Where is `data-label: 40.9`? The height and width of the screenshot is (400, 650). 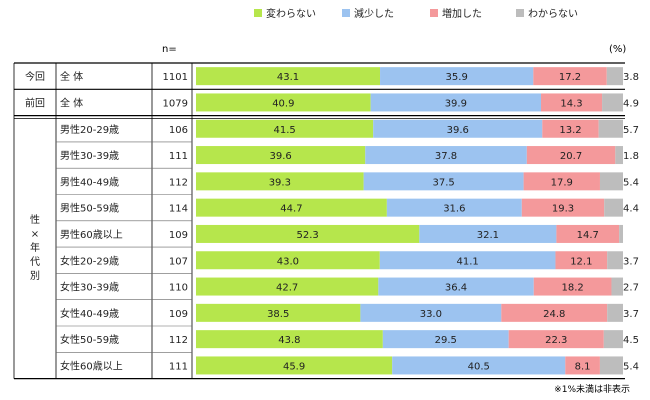
data-label: 40.9 is located at coordinates (283, 103).